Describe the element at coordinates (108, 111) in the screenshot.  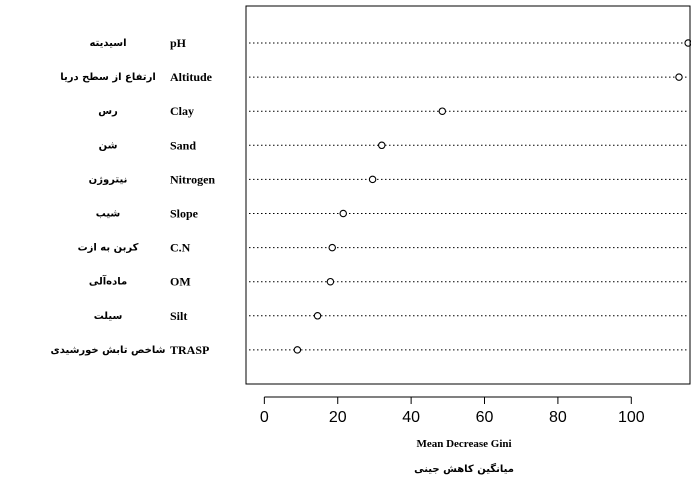
I see `variable-label-persian: رس` at that location.